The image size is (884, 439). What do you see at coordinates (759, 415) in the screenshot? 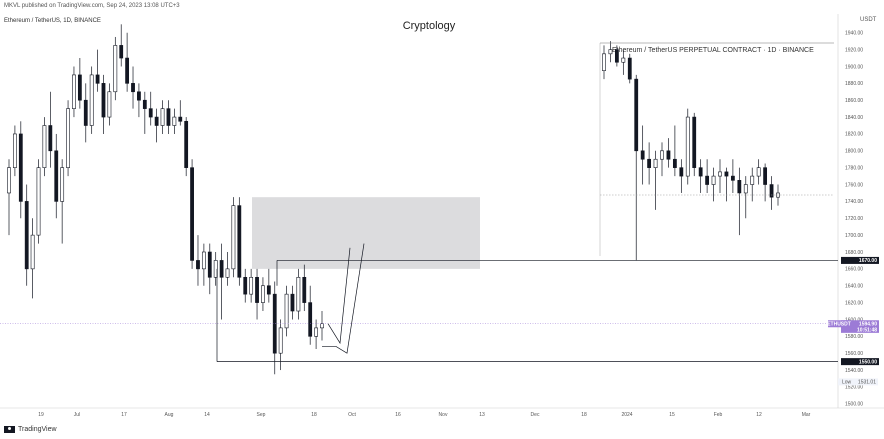
I see `x-tick-label: 12` at bounding box center [759, 415].